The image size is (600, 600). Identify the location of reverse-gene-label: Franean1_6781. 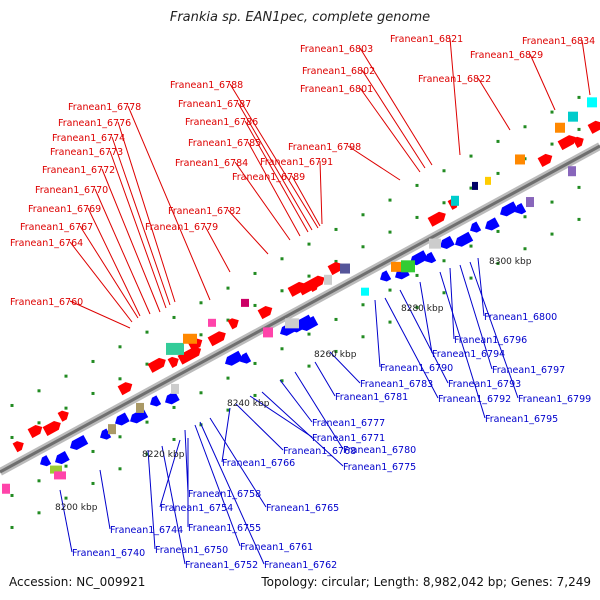
(371, 397).